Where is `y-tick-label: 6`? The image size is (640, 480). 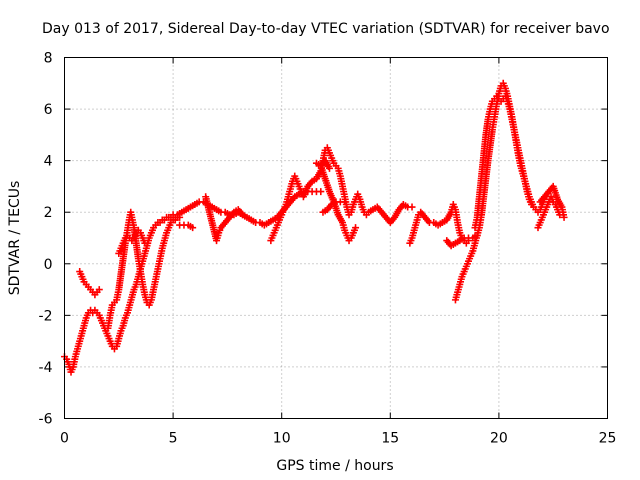 y-tick-label: 6 is located at coordinates (48, 110).